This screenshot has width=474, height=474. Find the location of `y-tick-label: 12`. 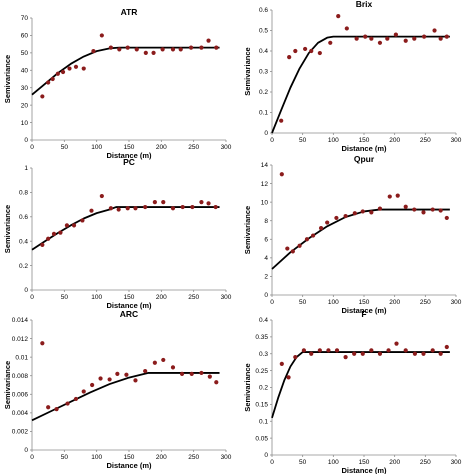

y-tick-label: 12 is located at coordinates (265, 184).